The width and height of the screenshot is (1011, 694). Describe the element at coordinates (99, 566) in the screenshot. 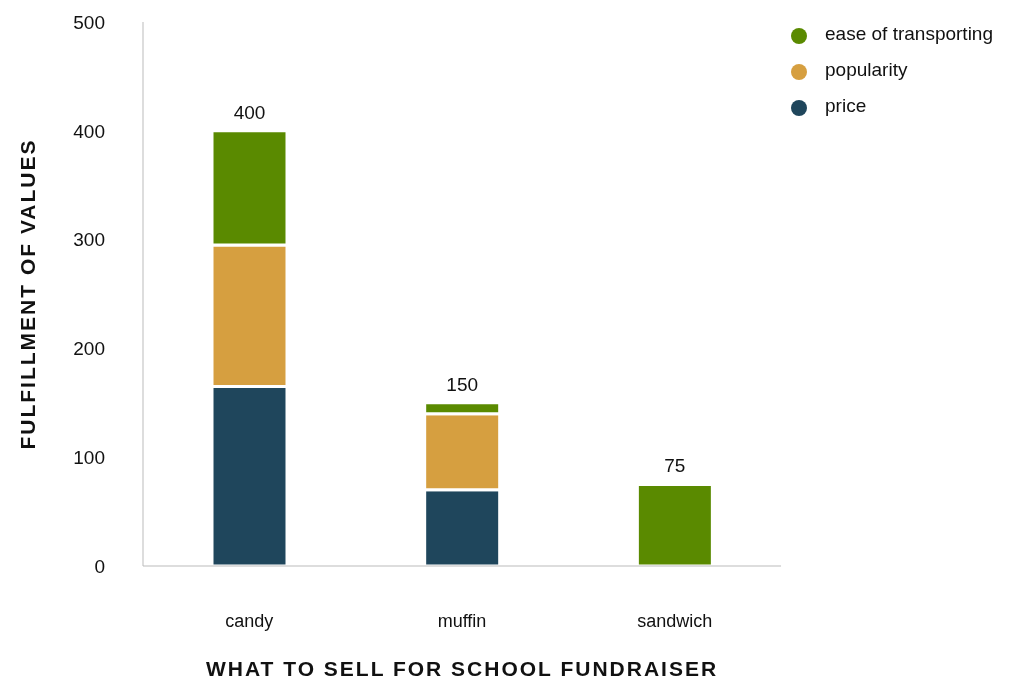

I see `y-tick-label: 0` at that location.